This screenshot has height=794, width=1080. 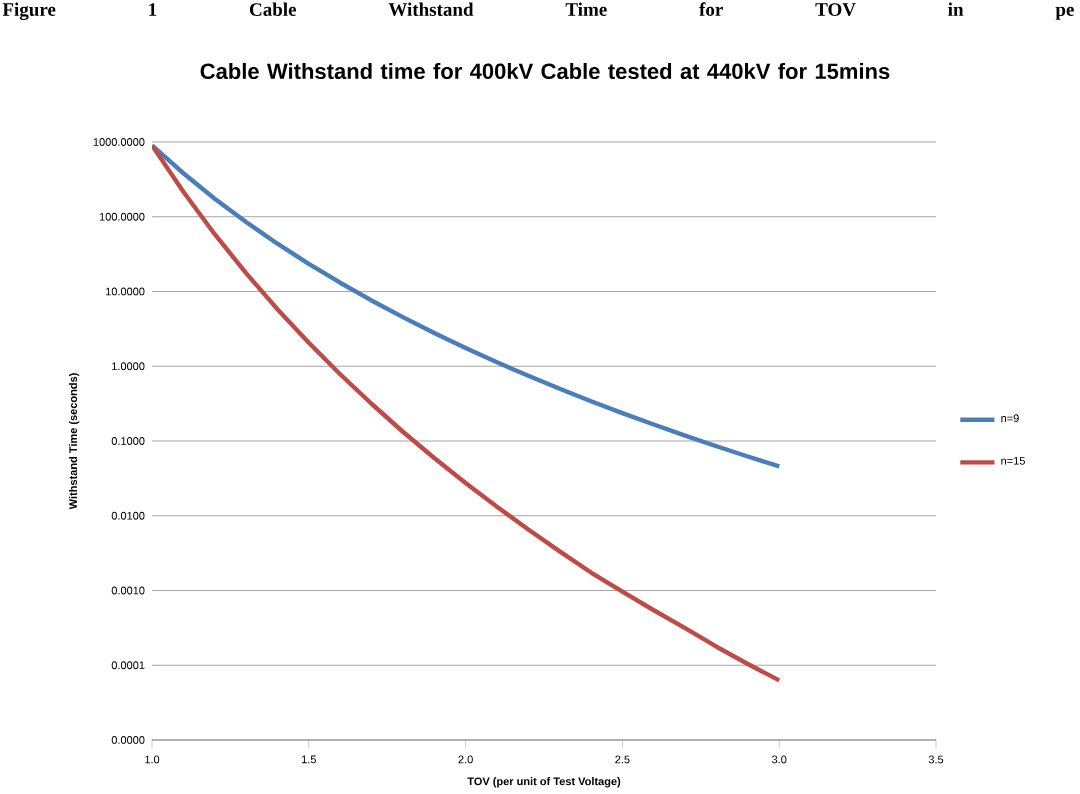 What do you see at coordinates (119, 142) in the screenshot?
I see `y-tick-label: 1000.0000` at bounding box center [119, 142].